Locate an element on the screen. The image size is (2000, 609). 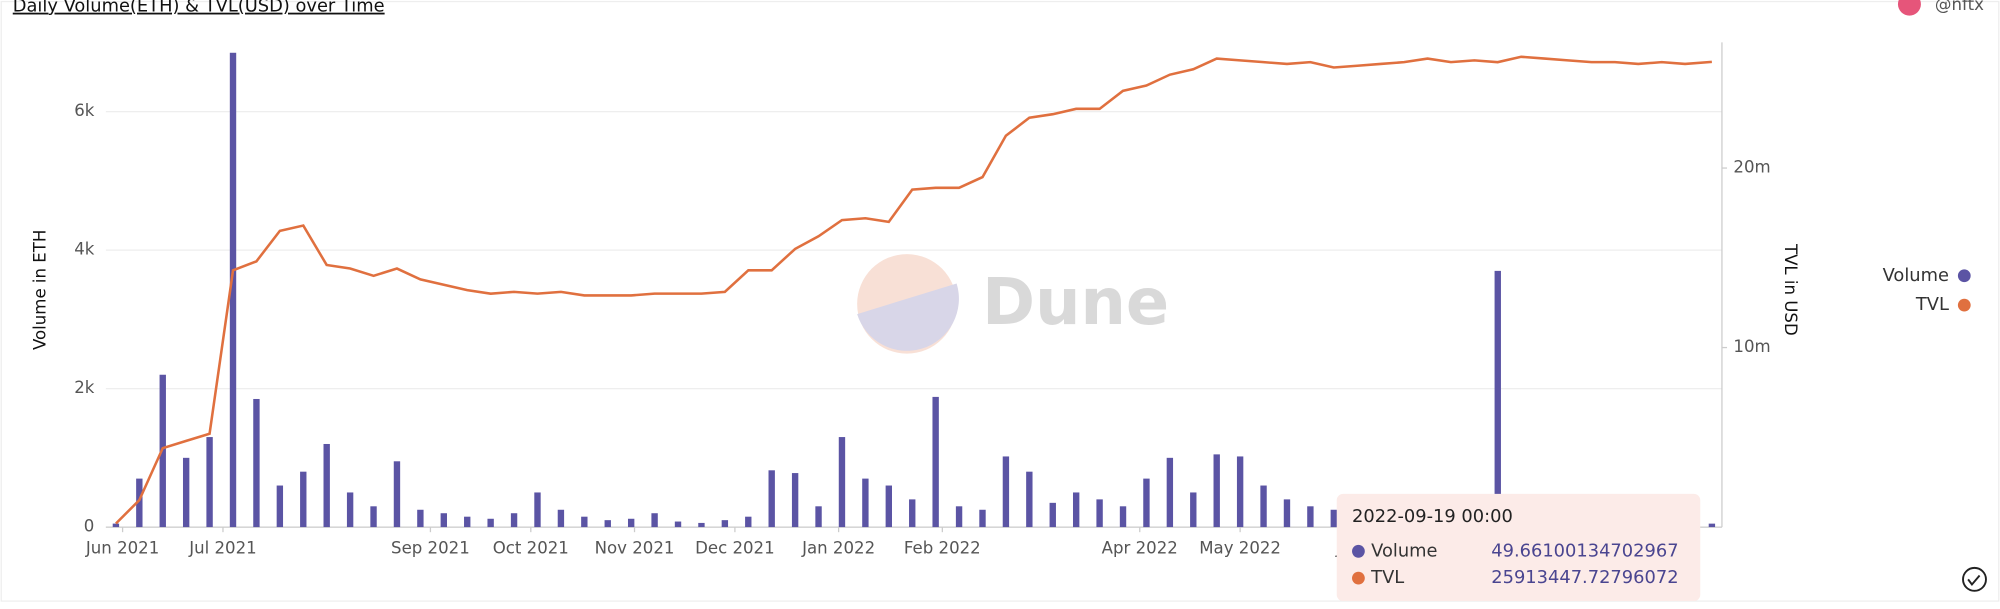
x-tick-label: Dec 2021 is located at coordinates (735, 547).